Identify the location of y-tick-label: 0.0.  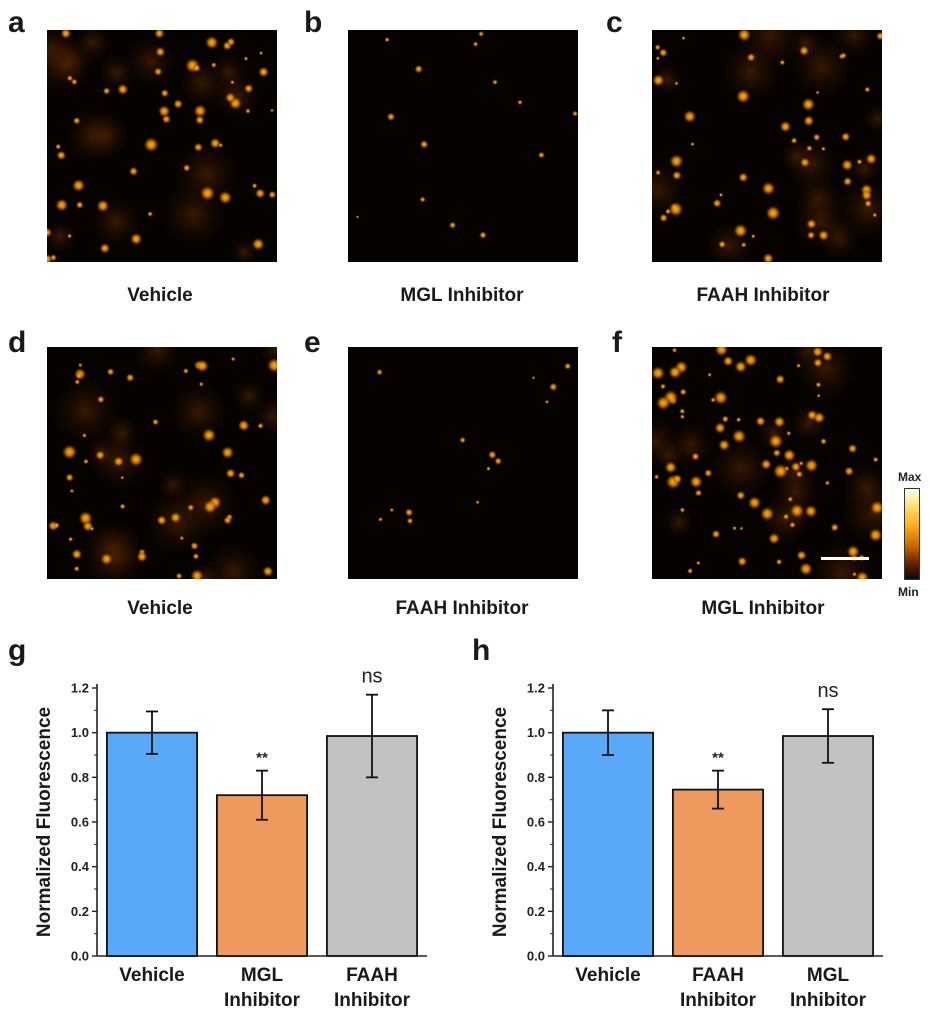
(536, 956).